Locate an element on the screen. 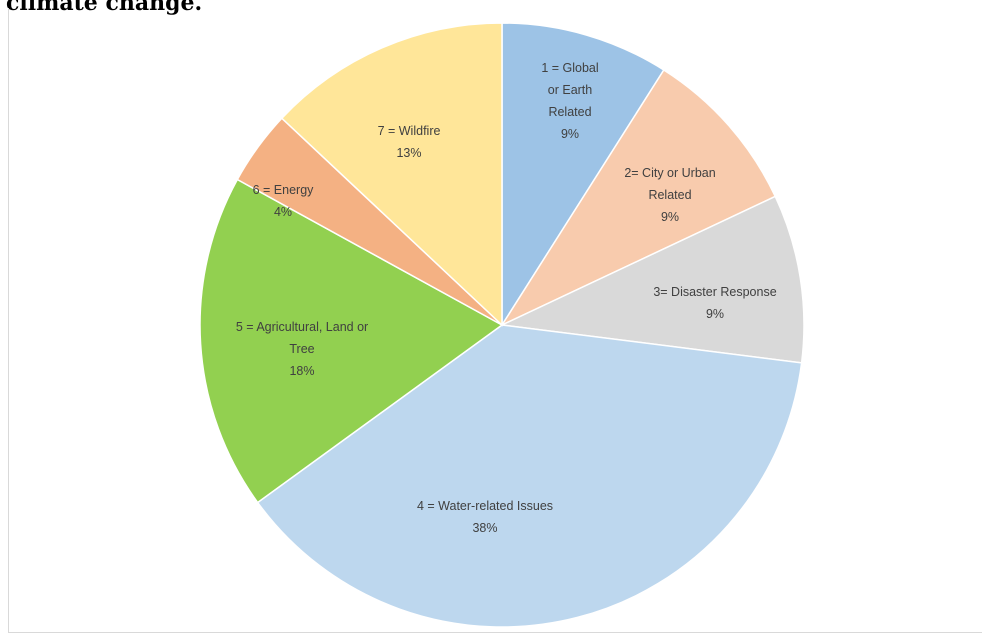 The width and height of the screenshot is (987, 635). slice-label-1: 1 = Global or Earth Related 9% is located at coordinates (569, 101).